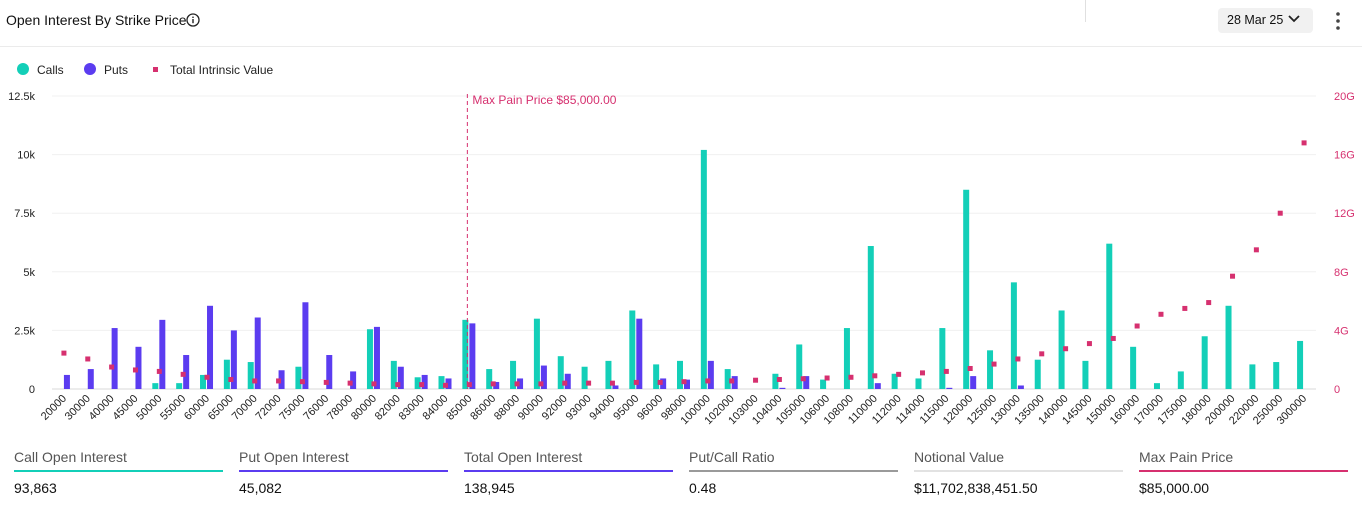 The image size is (1362, 509). I want to click on x-axis-tick: 60000, so click(197, 408).